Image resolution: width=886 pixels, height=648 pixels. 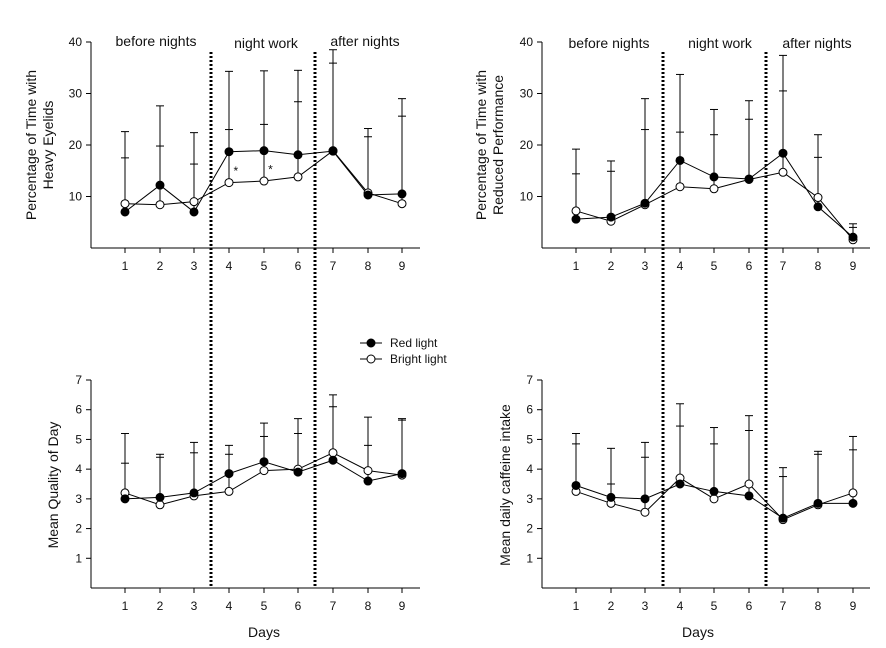 I want to click on panel-caffeine-intake-ylabel: Mean daily caffeine intake, so click(x=505, y=485).